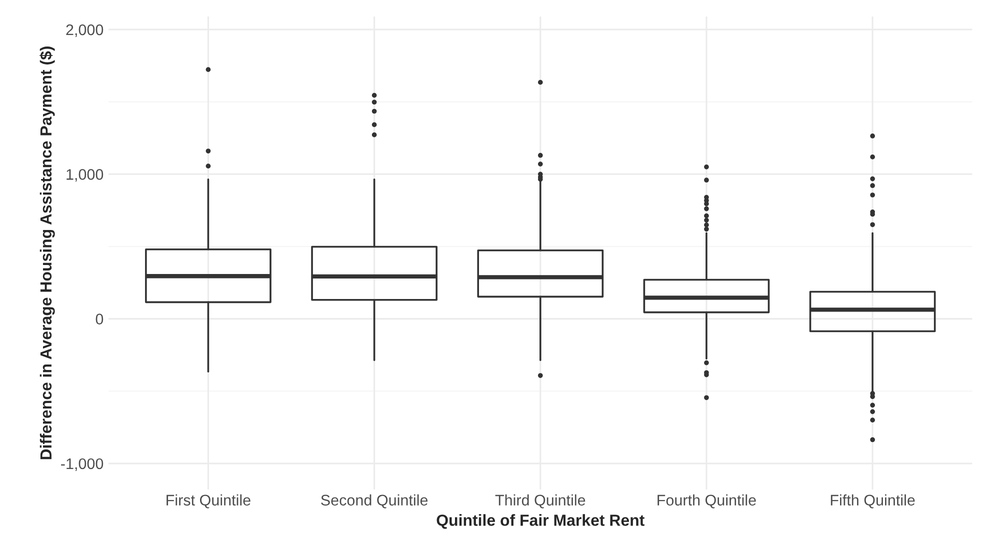 The height and width of the screenshot is (550, 987). I want to click on y-axis-title: Difference in Average Housing Assistance Payment ($), so click(47, 253).